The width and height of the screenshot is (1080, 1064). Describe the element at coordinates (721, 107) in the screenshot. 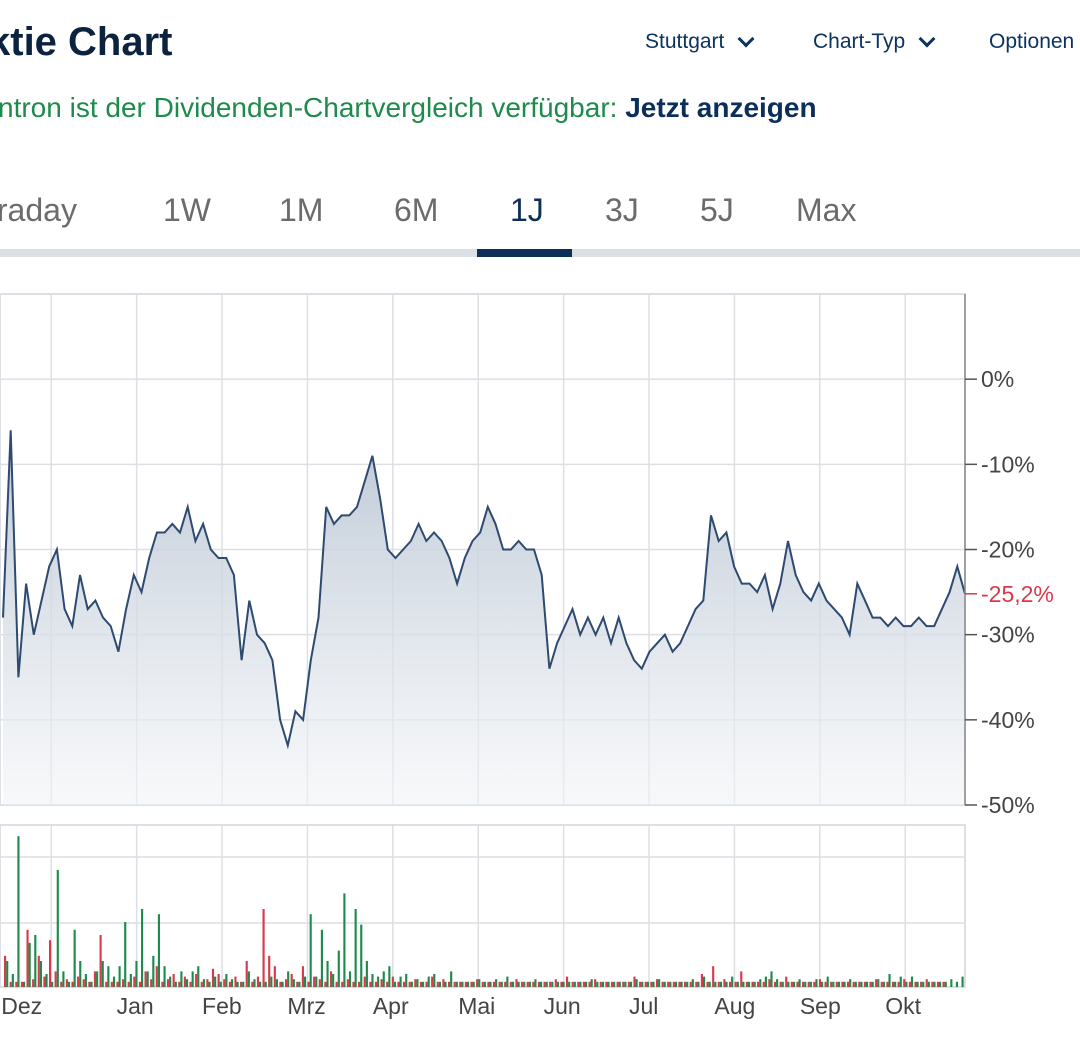

I see `show-now-link: Jetzt anzeigen` at that location.